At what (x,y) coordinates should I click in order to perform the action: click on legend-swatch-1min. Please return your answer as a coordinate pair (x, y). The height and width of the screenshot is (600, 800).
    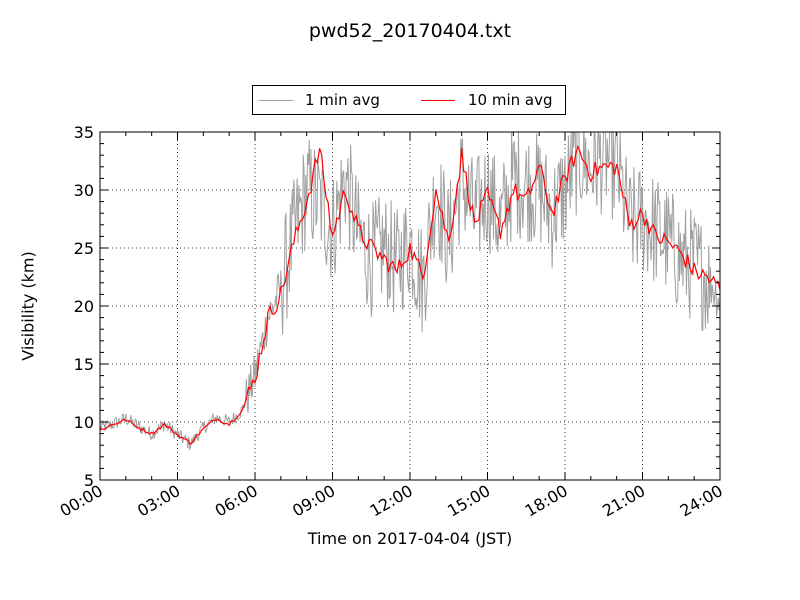
    Looking at the image, I should click on (276, 100).